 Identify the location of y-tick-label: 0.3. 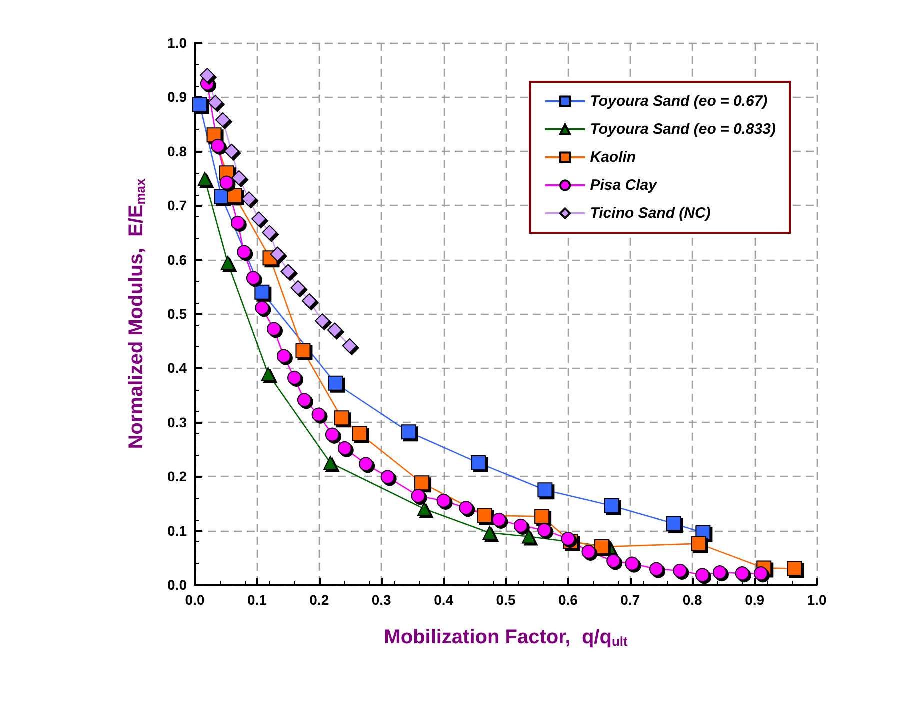
(178, 422).